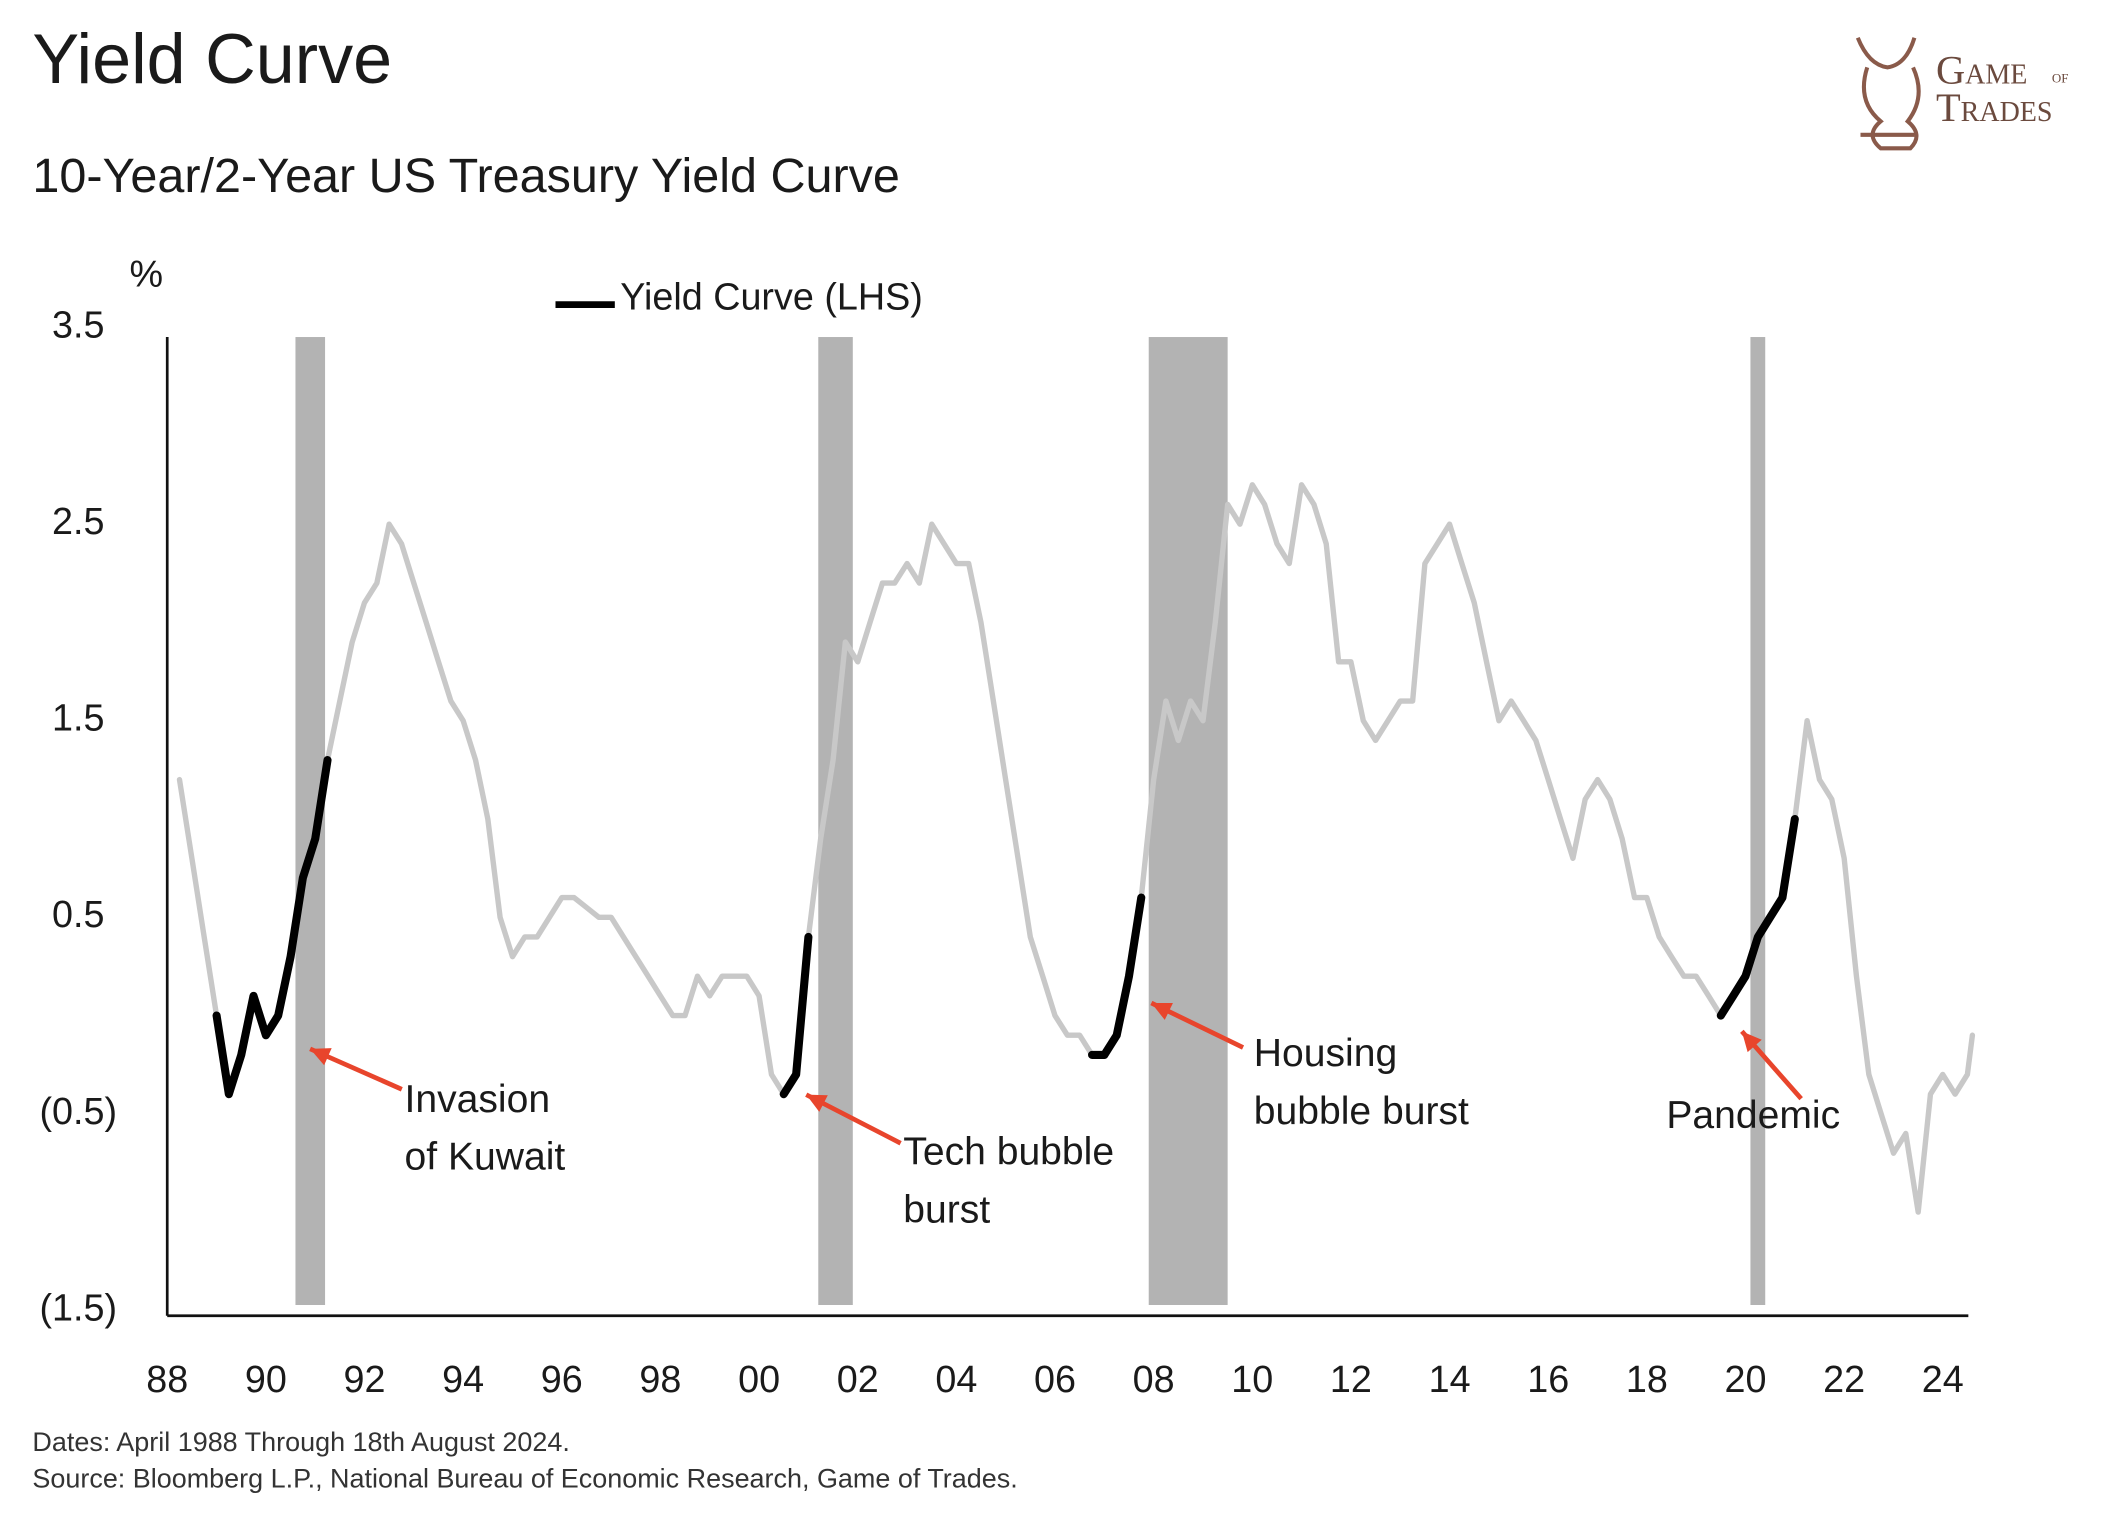 This screenshot has width=2114, height=1518. I want to click on x-tick-label: 22, so click(1844, 1379).